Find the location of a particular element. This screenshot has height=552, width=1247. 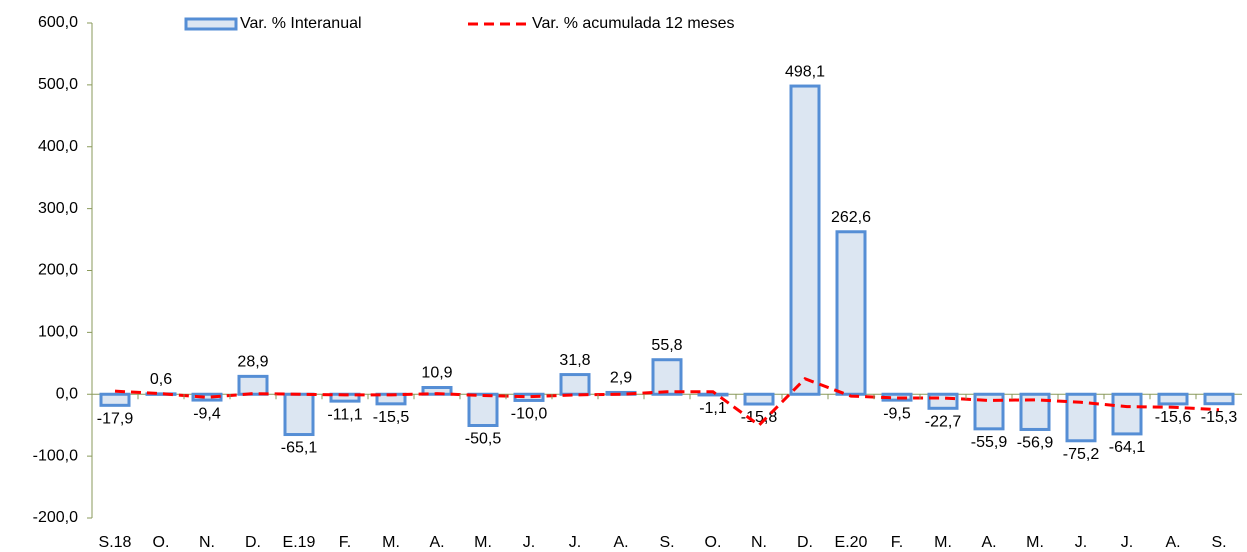

value-label: -15,3 is located at coordinates (1219, 417).